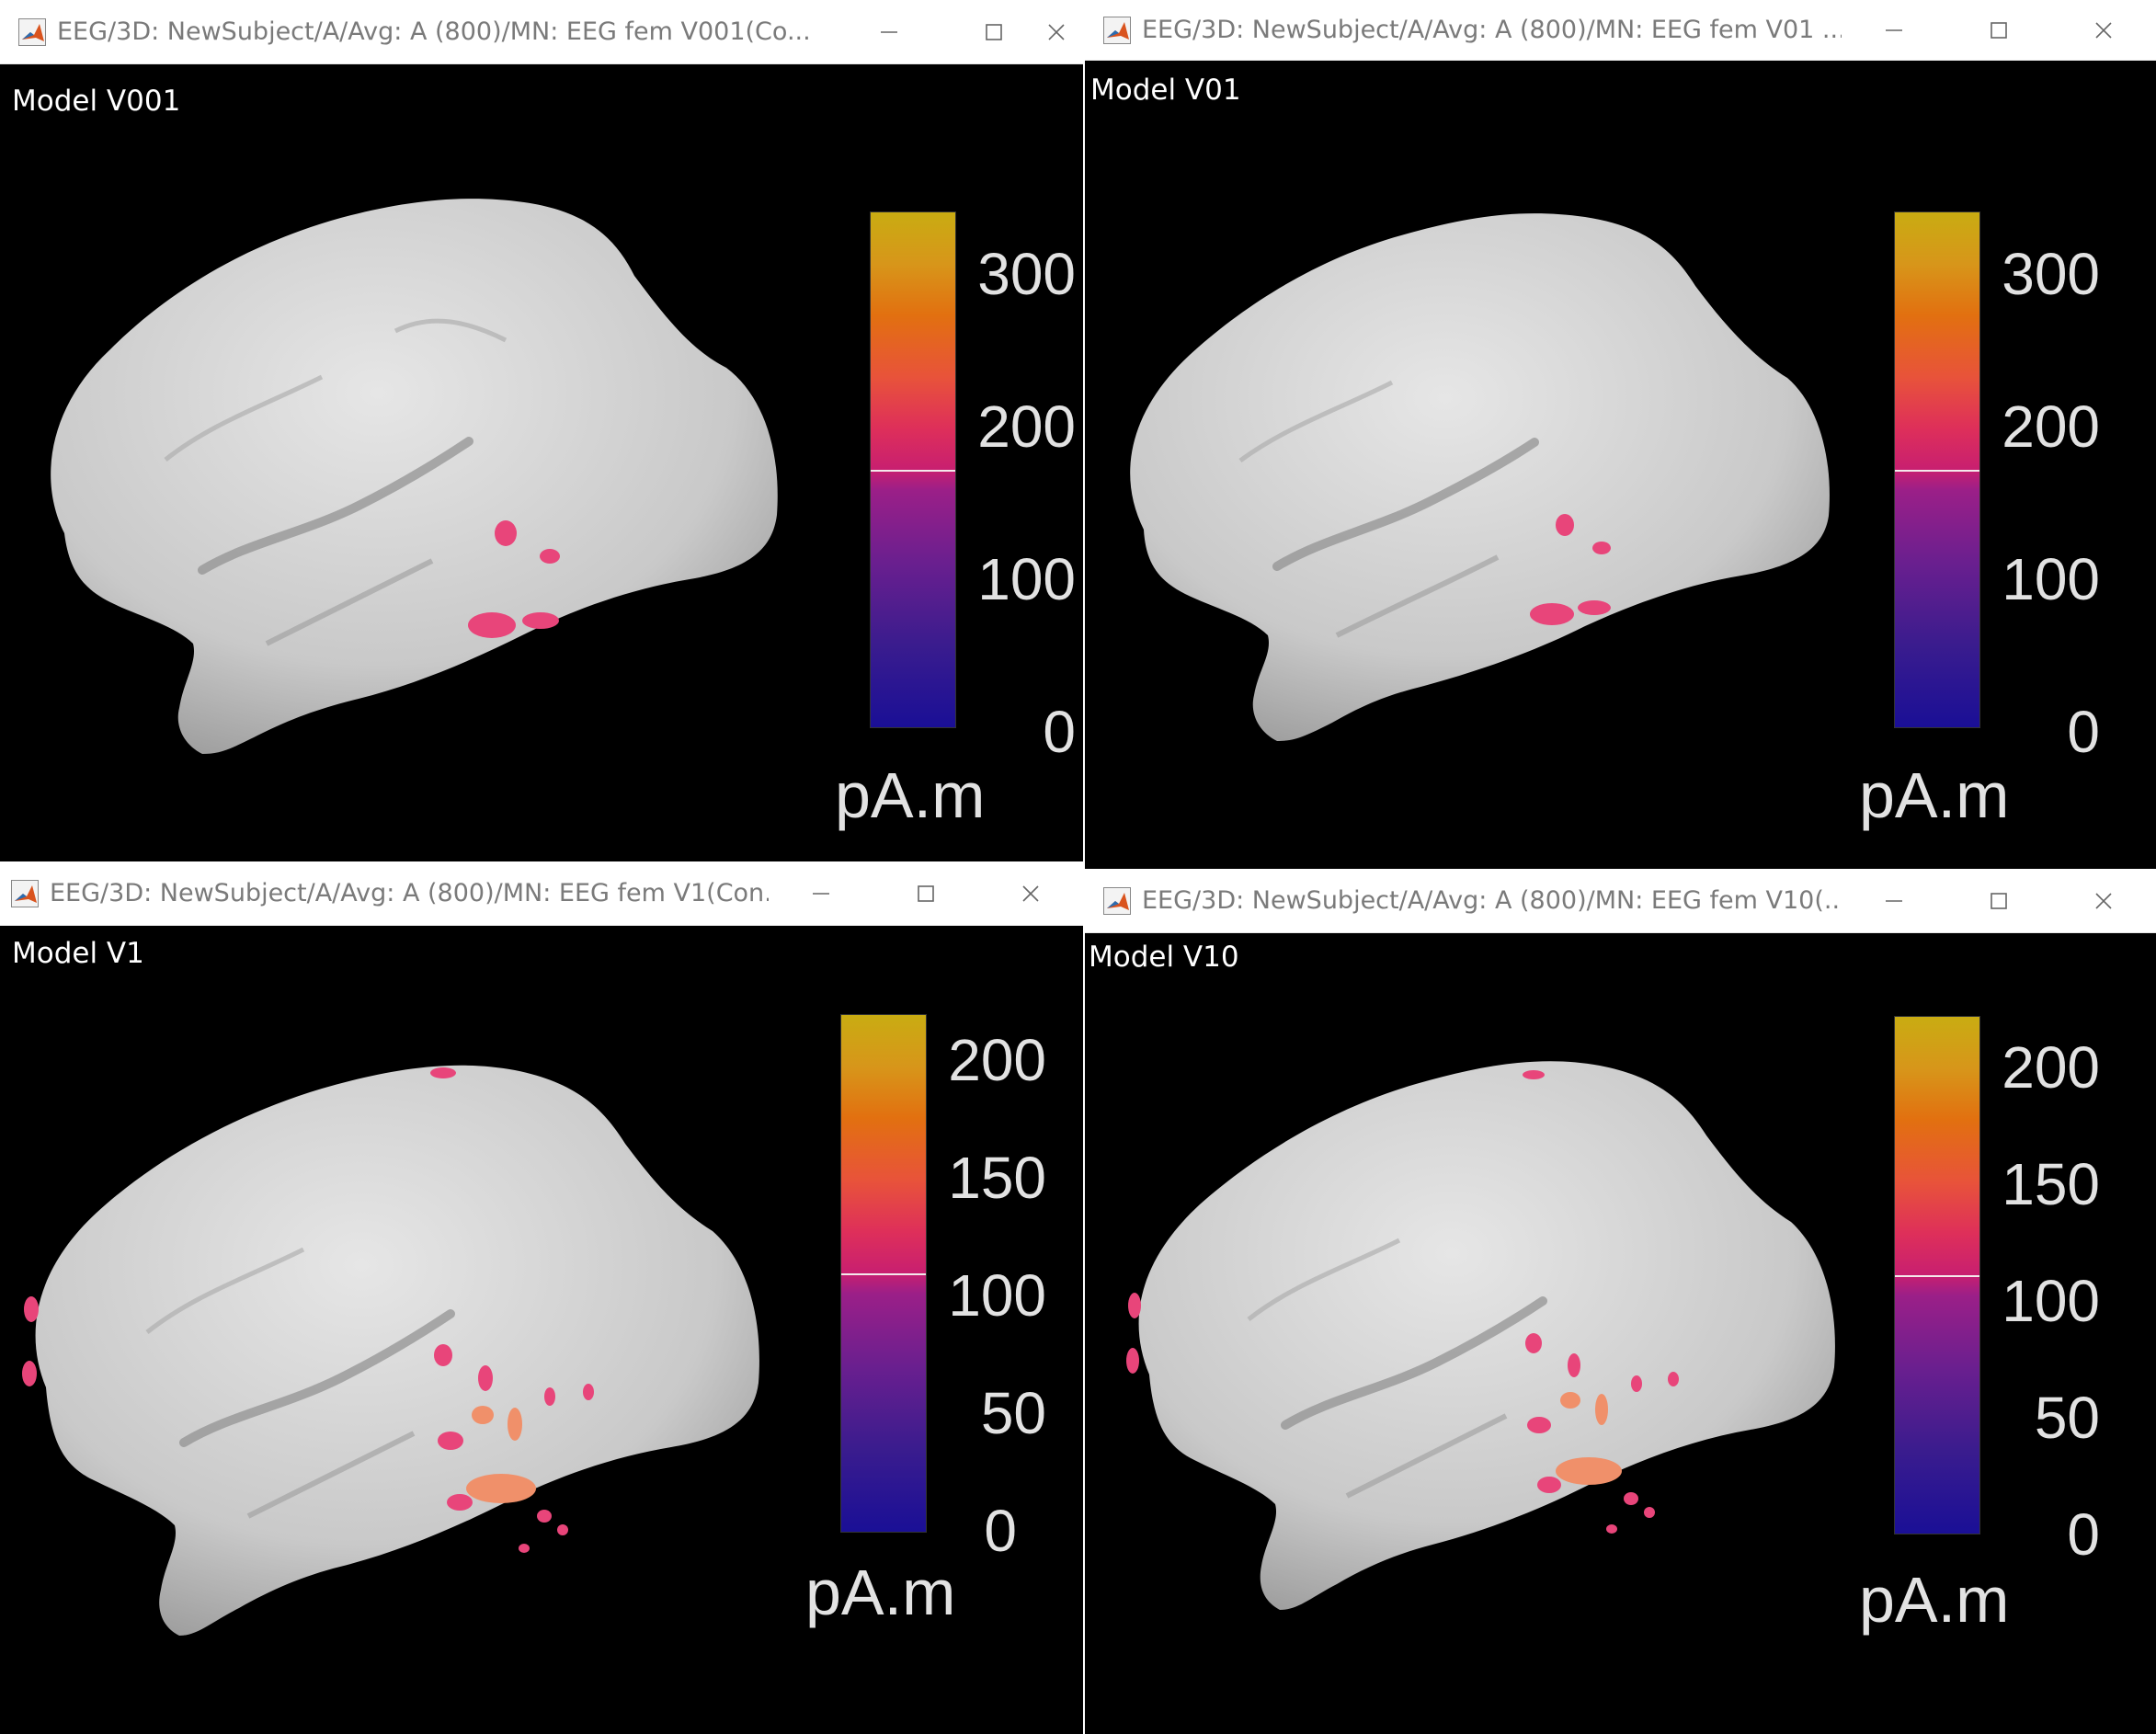 The width and height of the screenshot is (2156, 1734). Describe the element at coordinates (1164, 957) in the screenshot. I see `model-label: Model V10` at that location.